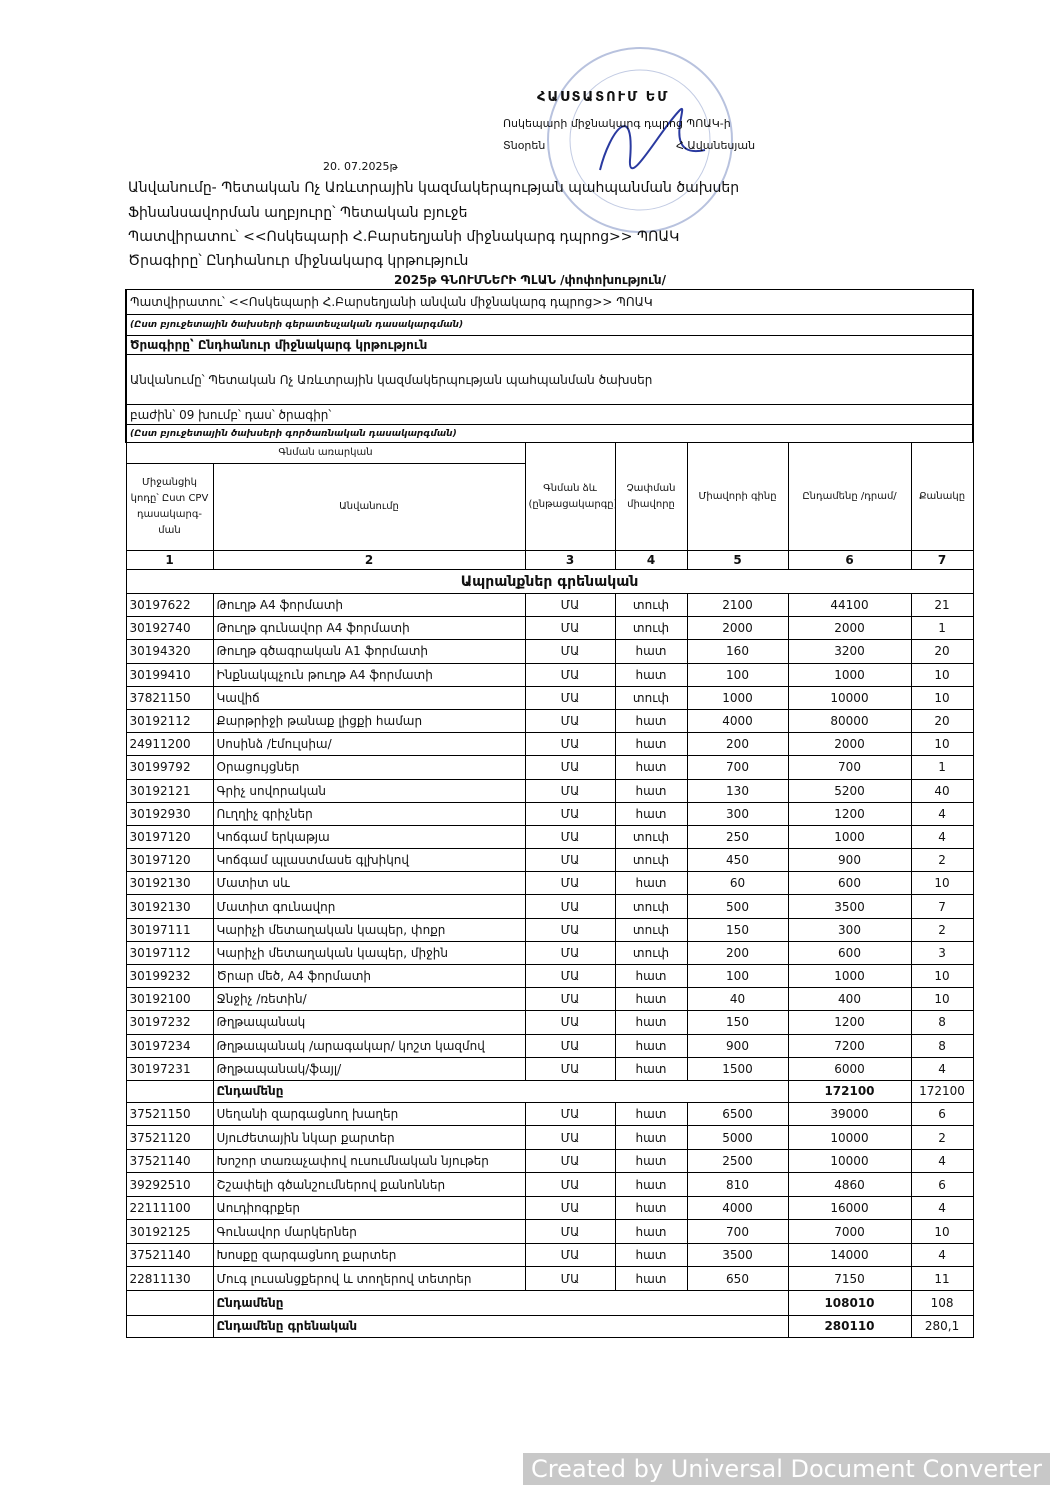 The height and width of the screenshot is (1499, 1060). Describe the element at coordinates (169, 1091) in the screenshot. I see `cell` at that location.